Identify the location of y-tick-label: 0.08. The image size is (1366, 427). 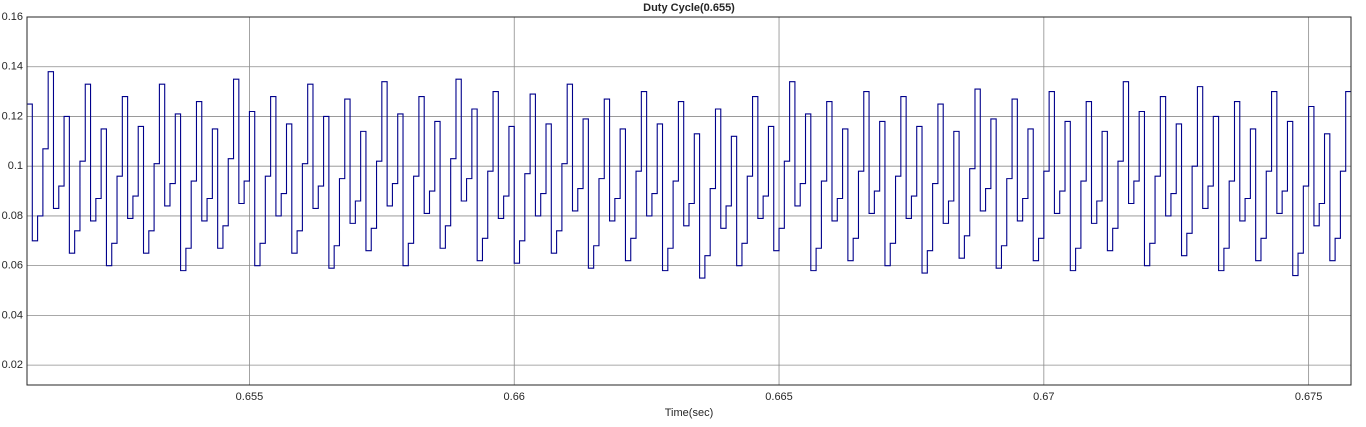
(12, 216).